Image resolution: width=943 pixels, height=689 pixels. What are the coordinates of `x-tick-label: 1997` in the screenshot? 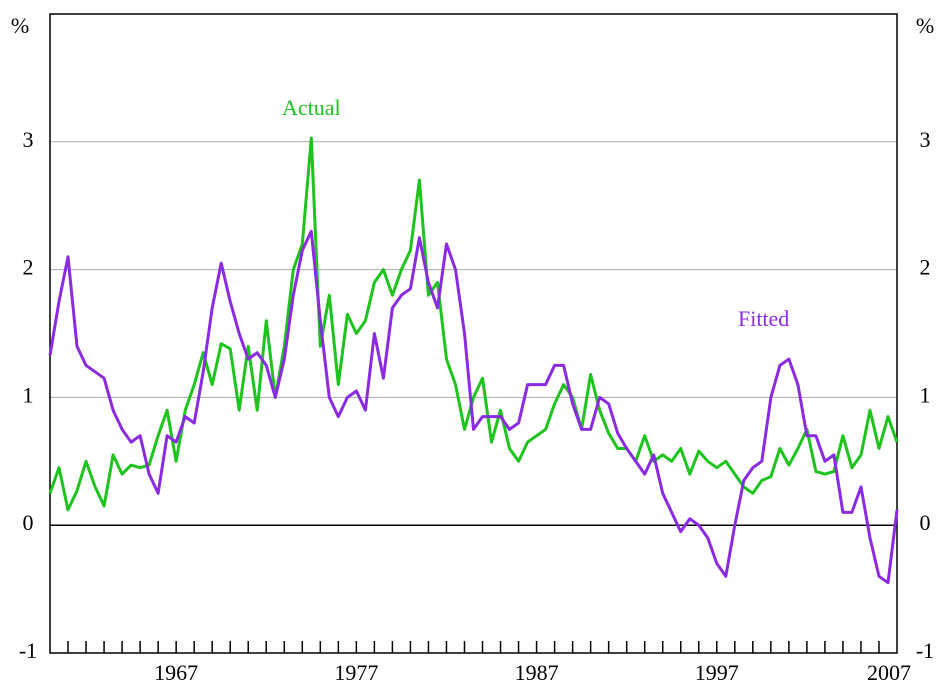 It's located at (717, 672).